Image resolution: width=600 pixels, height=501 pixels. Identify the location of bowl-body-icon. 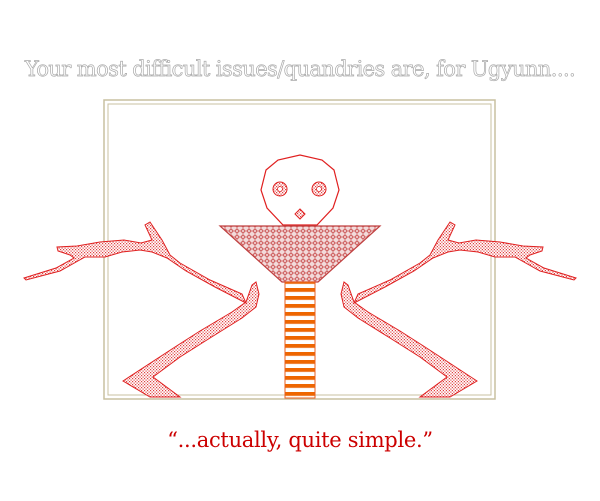
(300, 254).